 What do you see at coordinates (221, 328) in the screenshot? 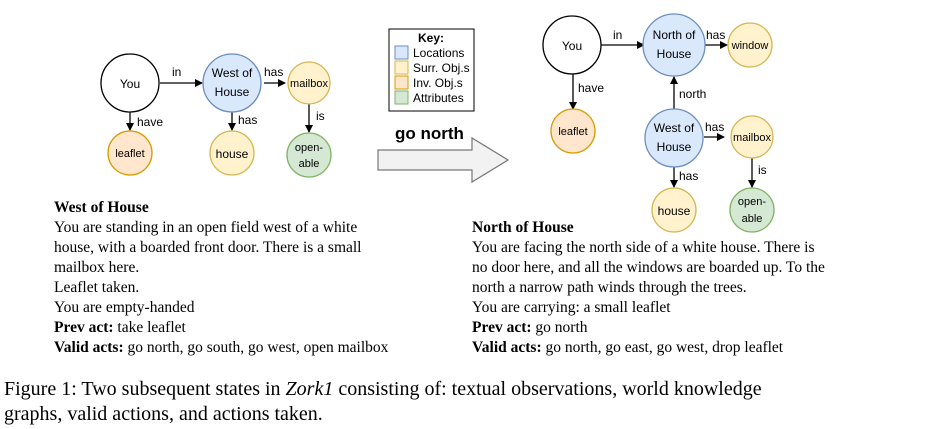
I see `left-obs-prev-act: Prev act: take leaflet` at bounding box center [221, 328].